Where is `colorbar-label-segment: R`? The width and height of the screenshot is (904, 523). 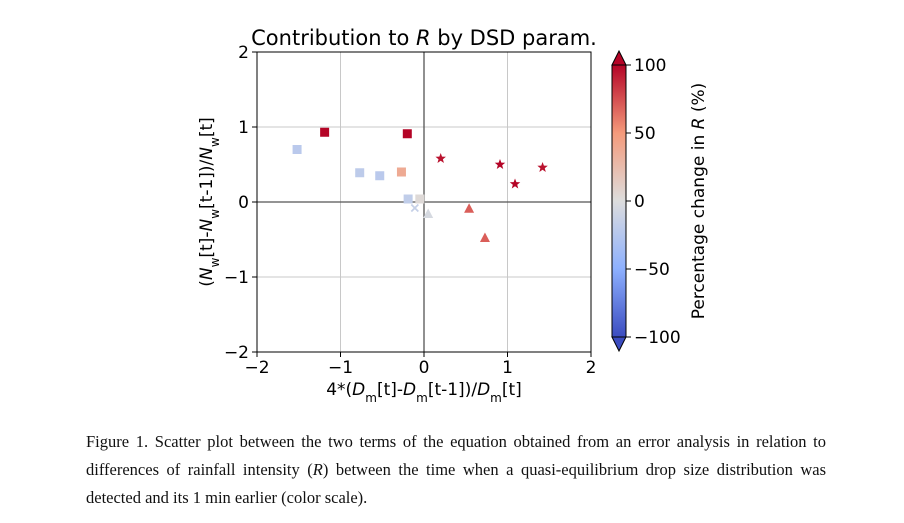 colorbar-label-segment: R is located at coordinates (699, 124).